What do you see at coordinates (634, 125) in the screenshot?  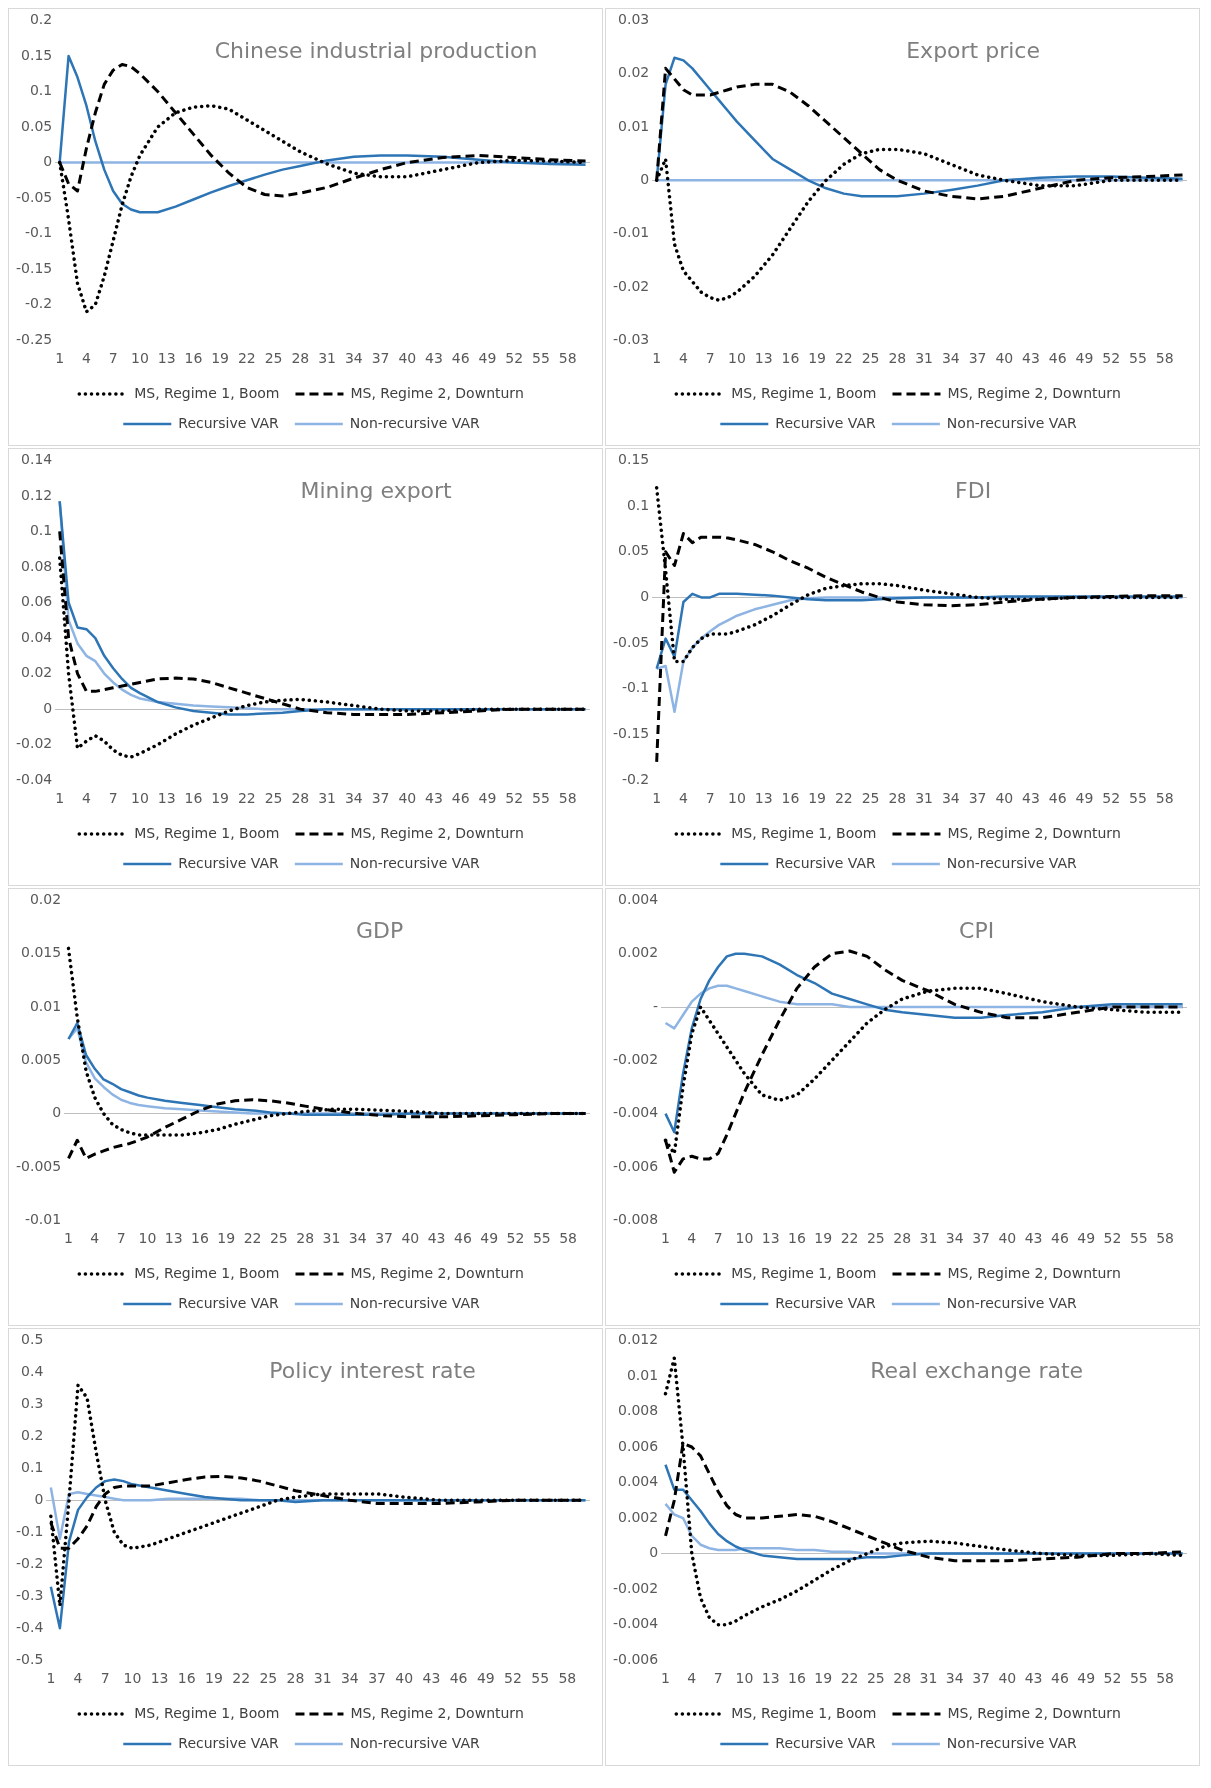 I see `y-tick-label: 0.01` at bounding box center [634, 125].